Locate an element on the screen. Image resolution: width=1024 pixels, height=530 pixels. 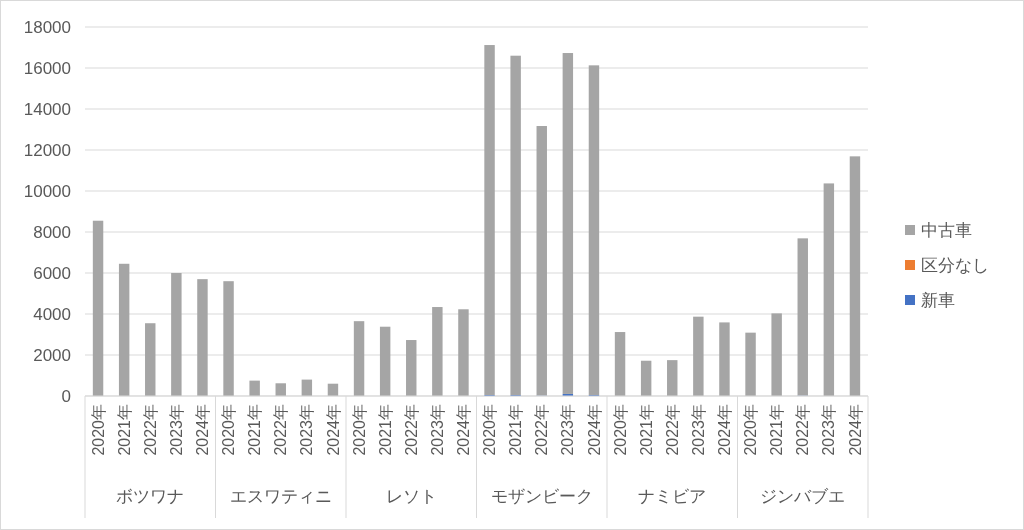
legend-label: 新車 is located at coordinates (938, 300).